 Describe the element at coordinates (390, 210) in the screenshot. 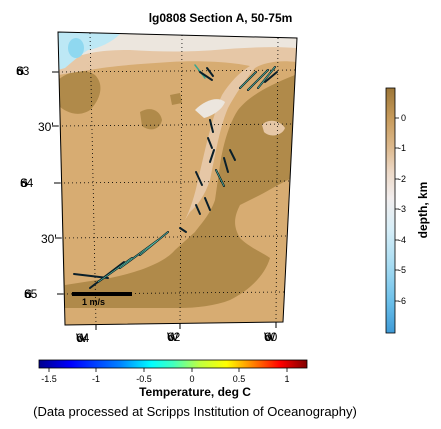

I see `depth-colorbar-gradient` at that location.